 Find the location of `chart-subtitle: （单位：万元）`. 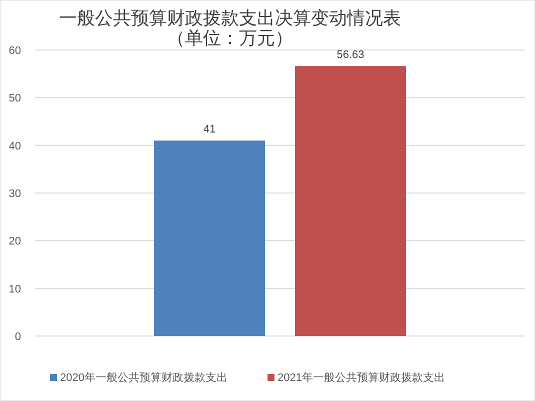

chart-subtitle: （单位：万元） is located at coordinates (230, 38).